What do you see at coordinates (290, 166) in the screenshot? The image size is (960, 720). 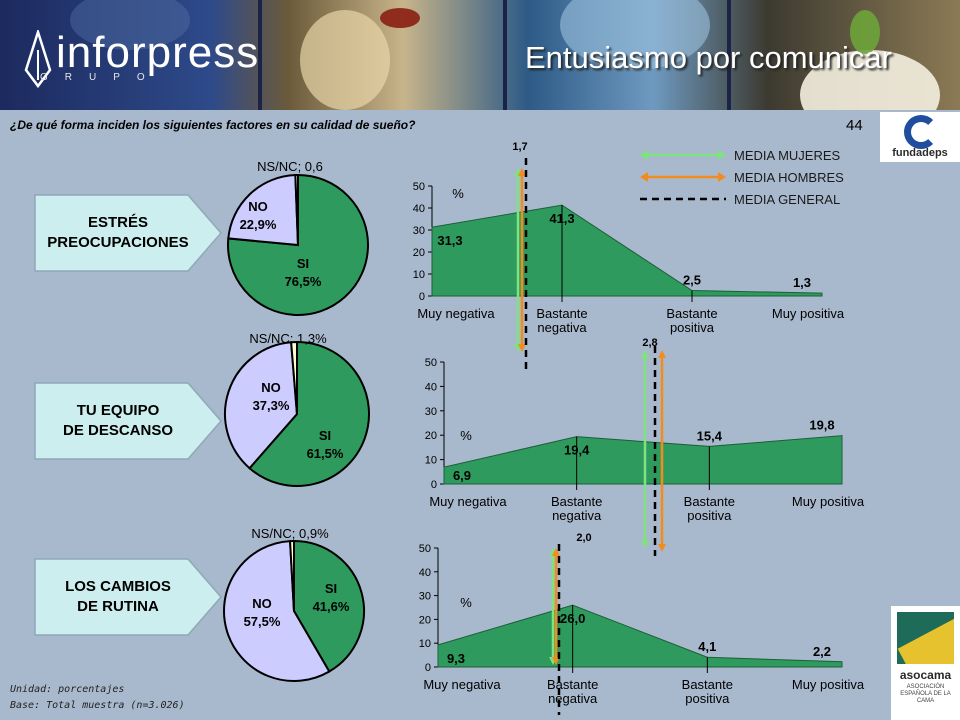 I see `pie-label-nsnc-0: NS/NC; 0,6` at bounding box center [290, 166].